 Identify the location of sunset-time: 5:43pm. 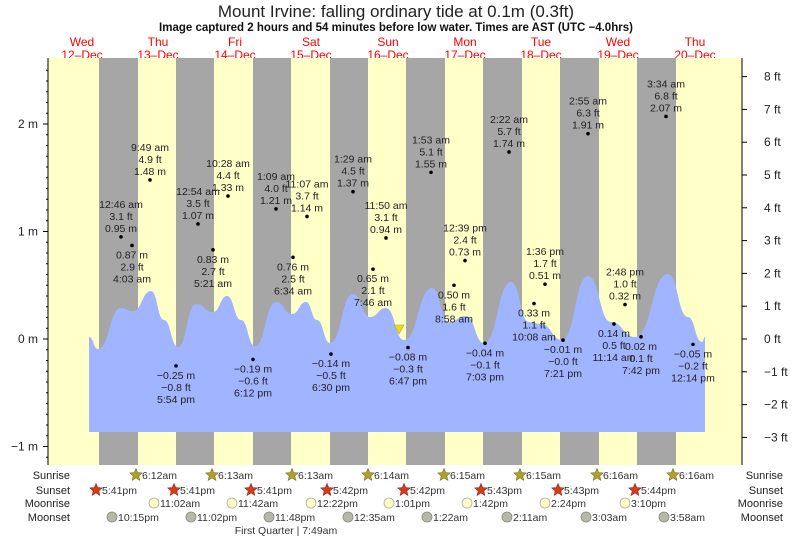
(581, 491).